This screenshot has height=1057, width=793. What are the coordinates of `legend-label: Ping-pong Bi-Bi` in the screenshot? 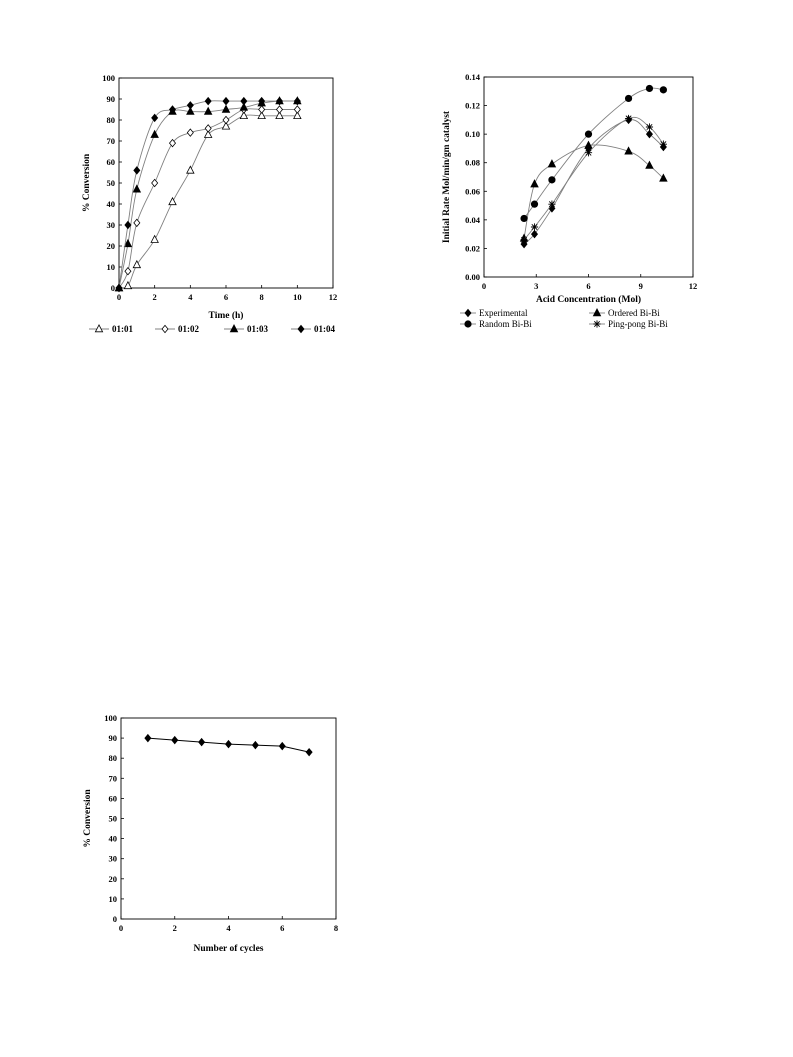 It's located at (638, 324).